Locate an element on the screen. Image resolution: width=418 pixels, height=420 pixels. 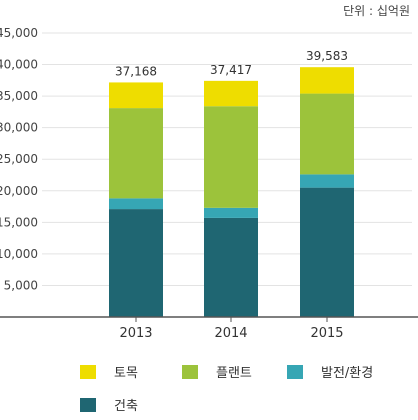
bar-segment-플랜트-2015 is located at coordinates (327, 134).